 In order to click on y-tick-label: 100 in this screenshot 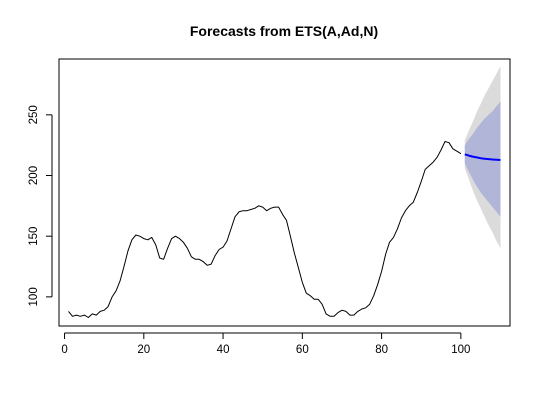, I will do `click(34, 296)`.